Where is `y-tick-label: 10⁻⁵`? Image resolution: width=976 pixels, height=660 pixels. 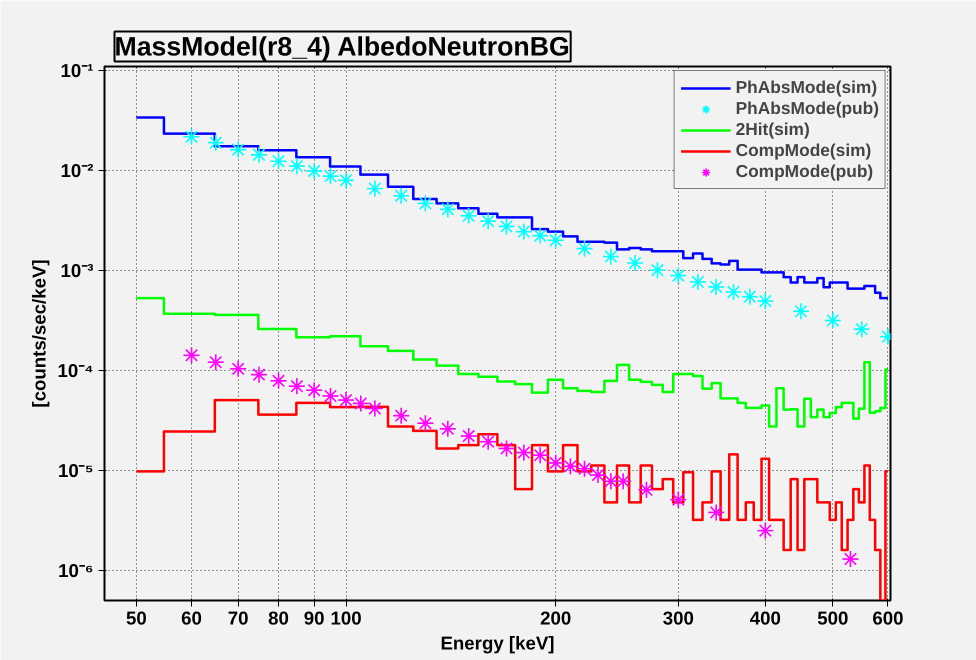
y-tick-label: 10⁻⁵ is located at coordinates (76, 470).